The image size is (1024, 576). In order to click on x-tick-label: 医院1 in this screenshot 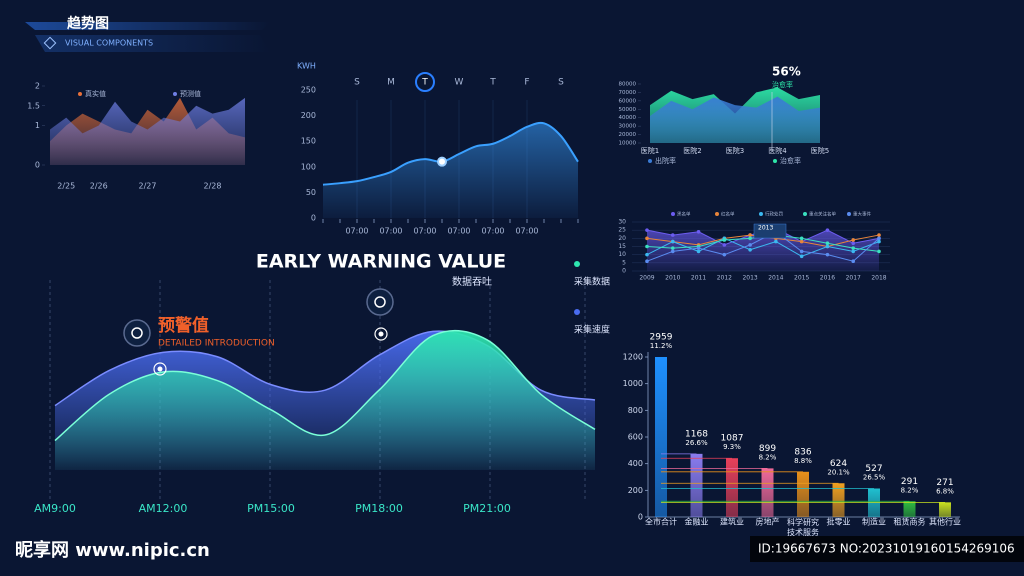, I will do `click(650, 150)`.